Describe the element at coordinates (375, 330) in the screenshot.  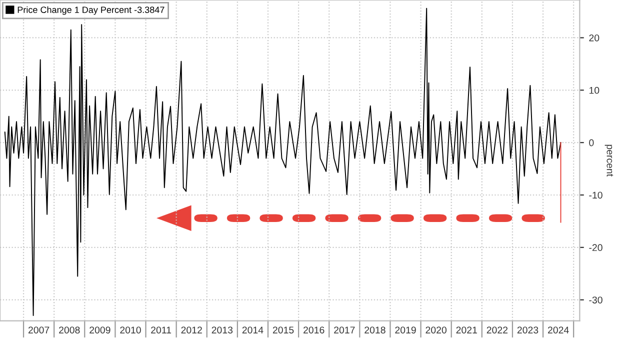
I see `x-tick-label: 2018` at that location.